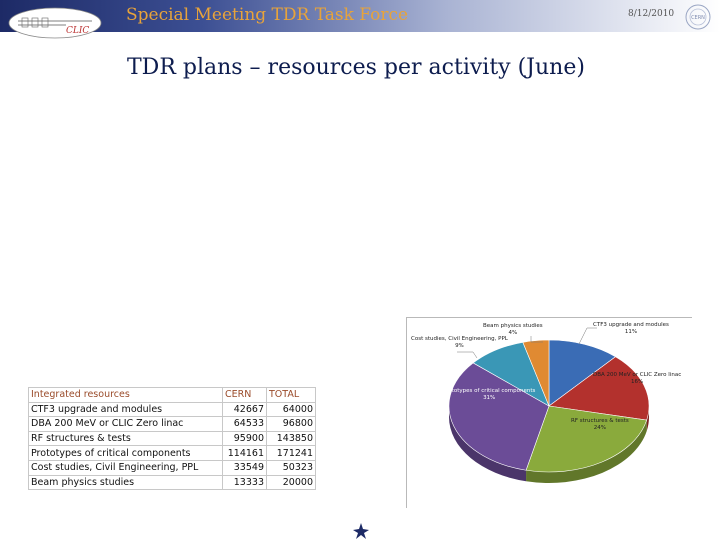 Image resolution: width=720 pixels, height=540 pixels. What do you see at coordinates (291, 424) in the screenshot?
I see `row-total: 96800` at bounding box center [291, 424].